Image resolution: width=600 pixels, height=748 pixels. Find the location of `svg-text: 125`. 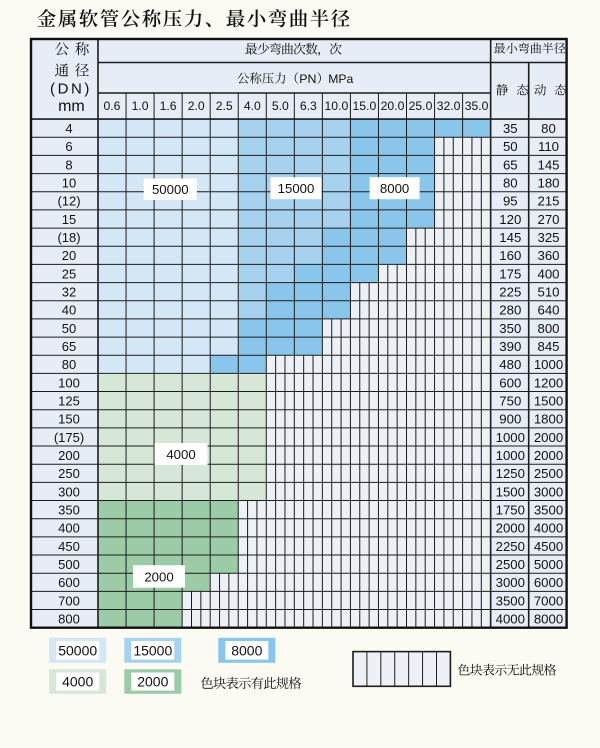

svg-text: 125 is located at coordinates (69, 401).